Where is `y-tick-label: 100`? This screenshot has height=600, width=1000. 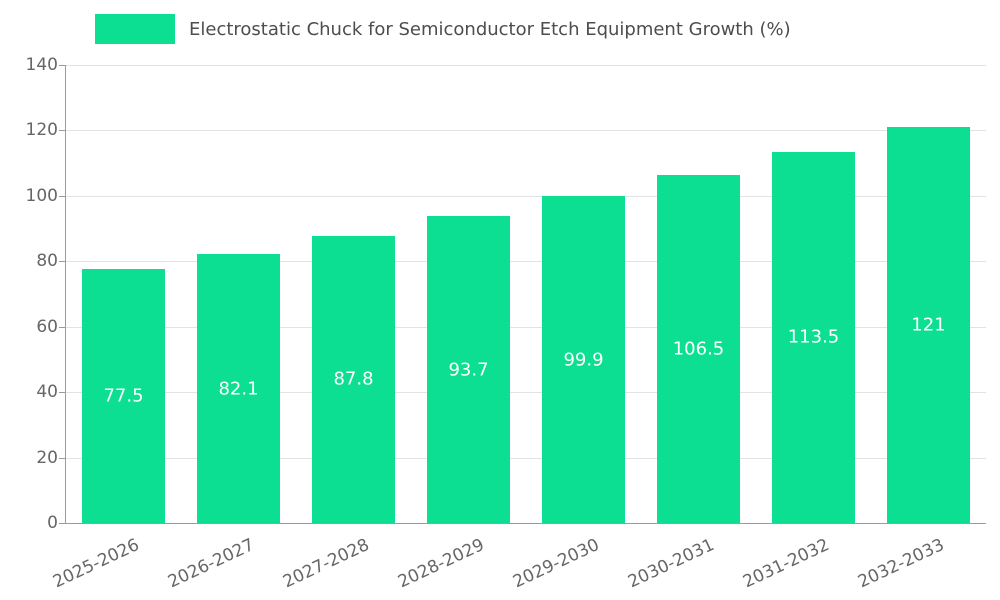
y-tick-label: 100 is located at coordinates (41, 195).